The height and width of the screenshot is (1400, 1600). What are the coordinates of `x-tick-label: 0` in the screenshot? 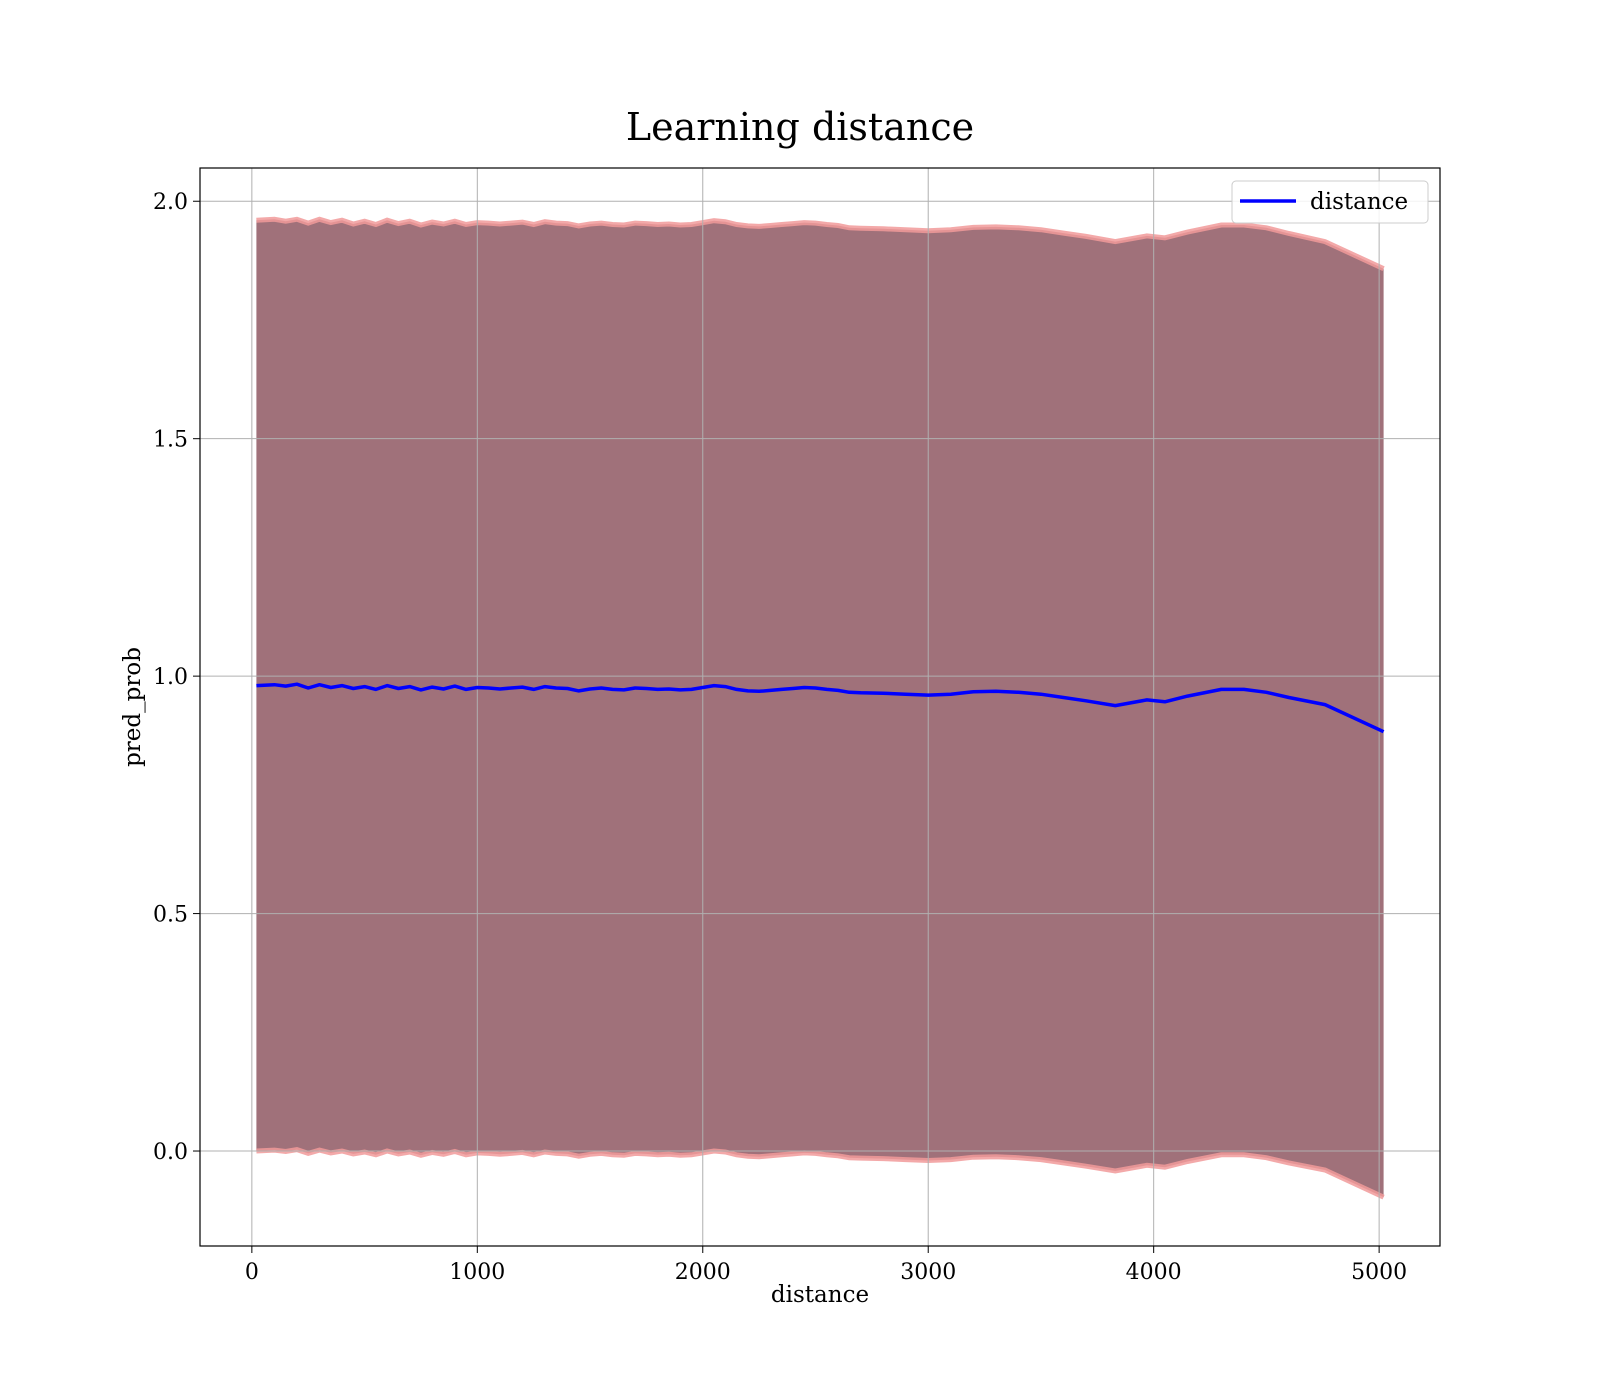 It's located at (252, 1272).